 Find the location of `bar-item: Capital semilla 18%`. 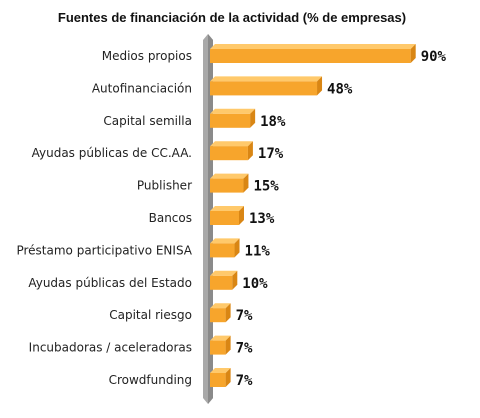

bar-item: Capital semilla 18% is located at coordinates (194, 119).